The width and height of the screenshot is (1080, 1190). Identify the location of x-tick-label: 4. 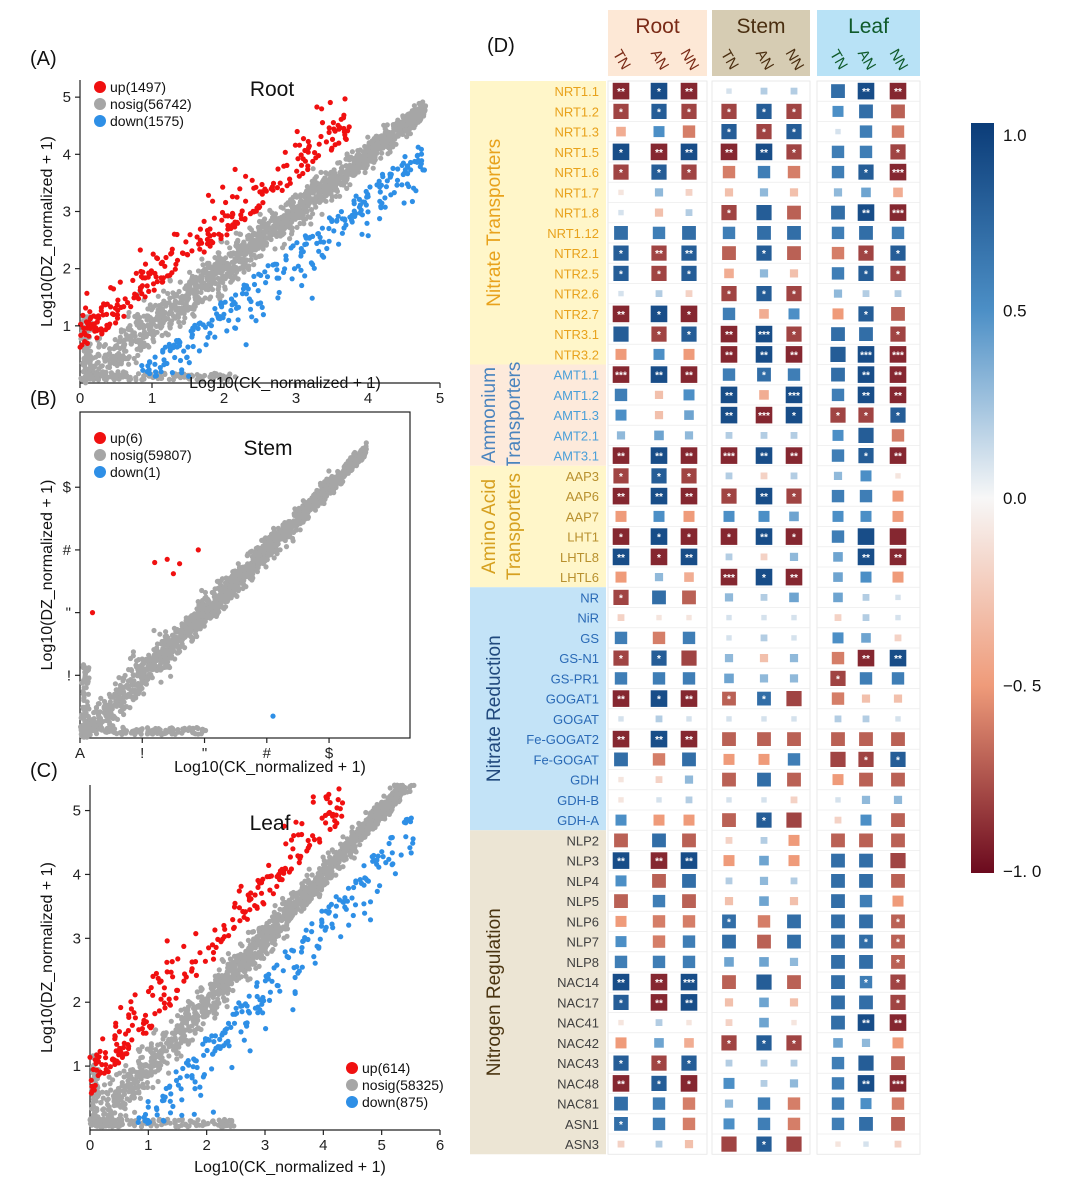
(368, 398).